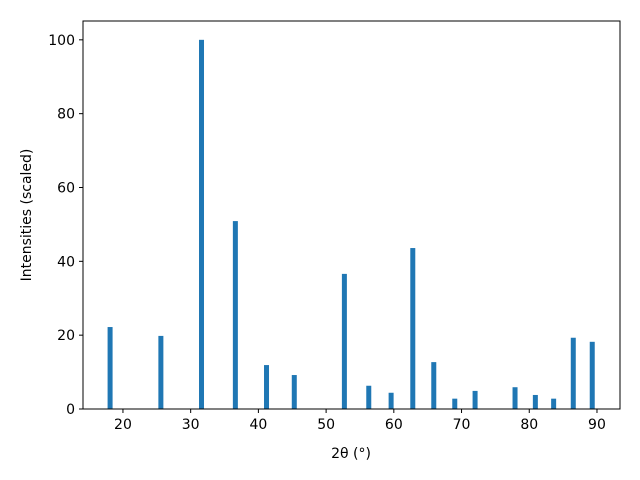  Describe the element at coordinates (326, 425) in the screenshot. I see `x-tick-label: 50` at that location.